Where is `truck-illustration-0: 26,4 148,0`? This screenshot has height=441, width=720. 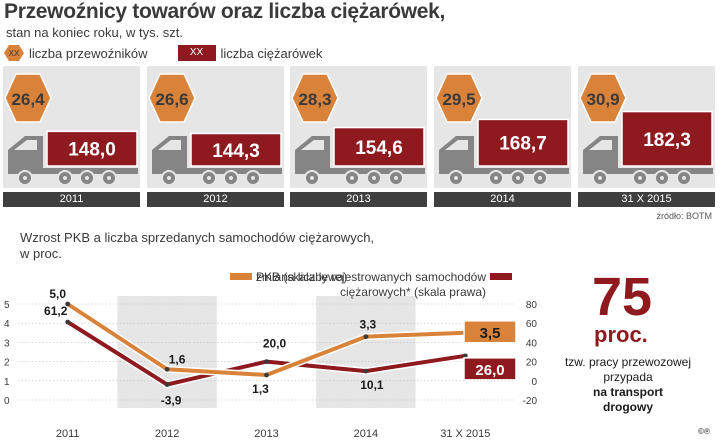
truck-illustration-0: 26,4 148,0 is located at coordinates (71, 129).